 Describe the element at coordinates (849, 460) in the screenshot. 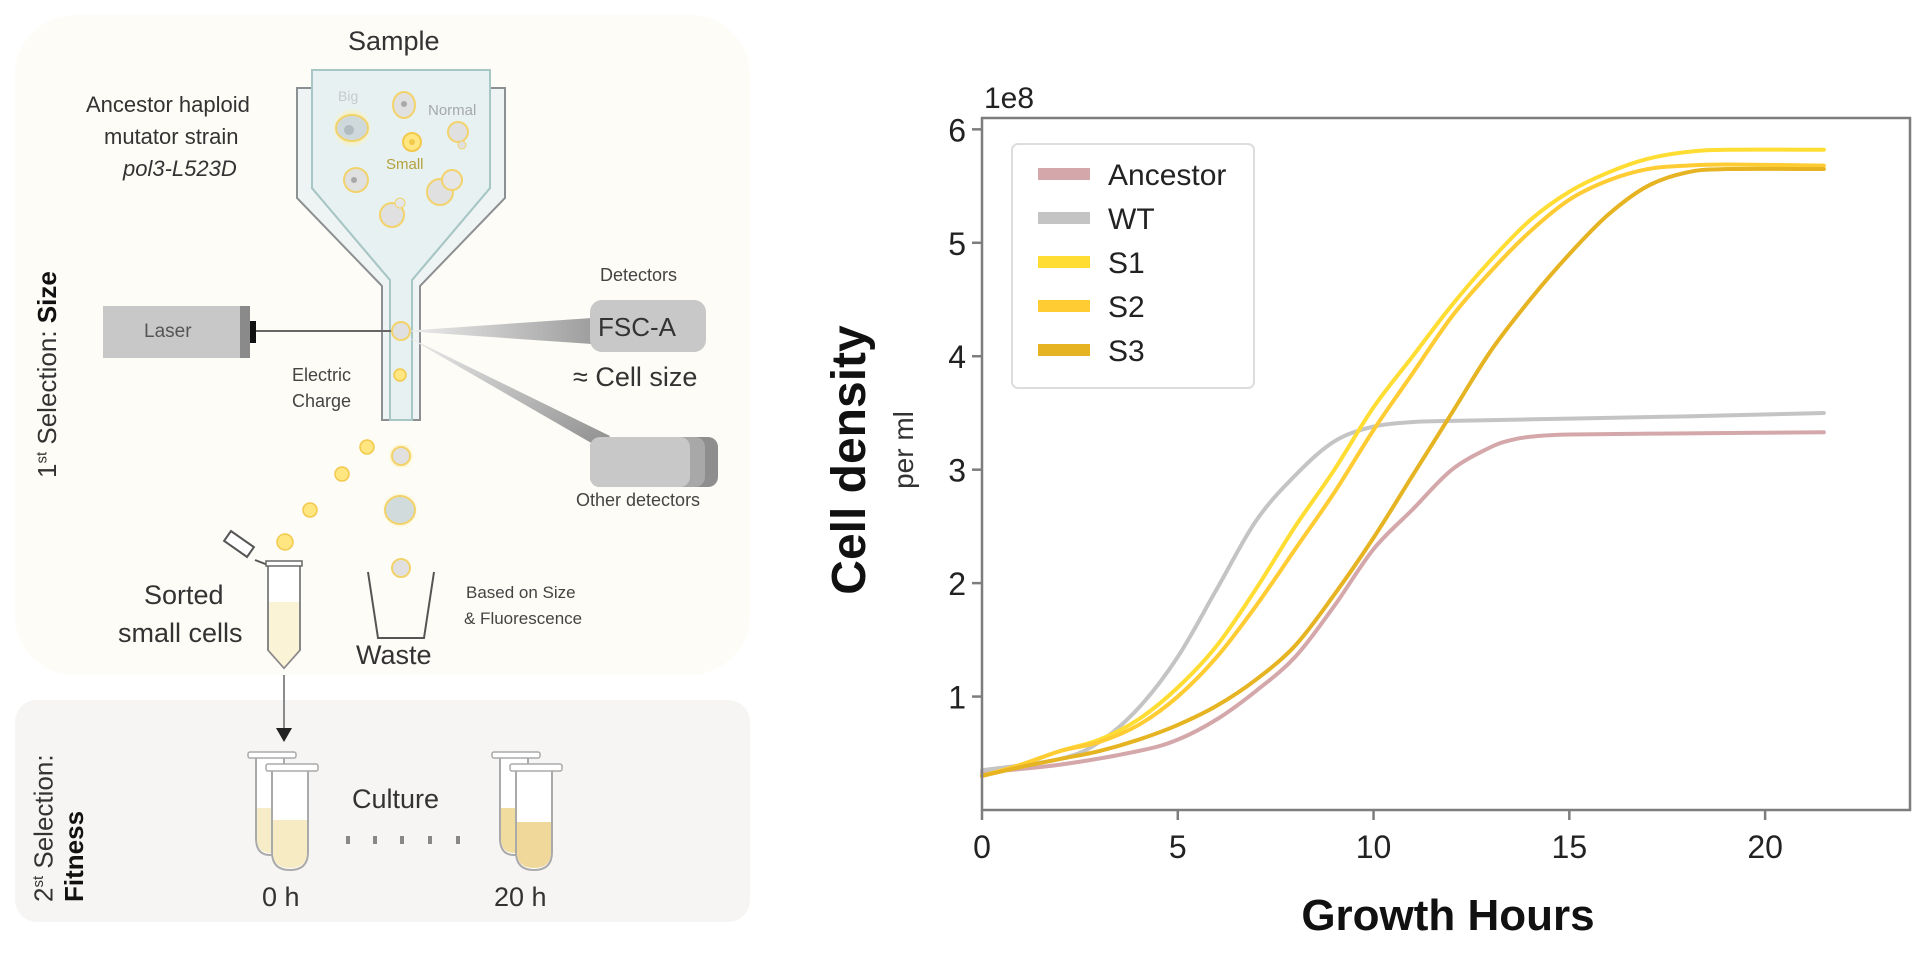

I see `y-axis-label: Cell density` at that location.